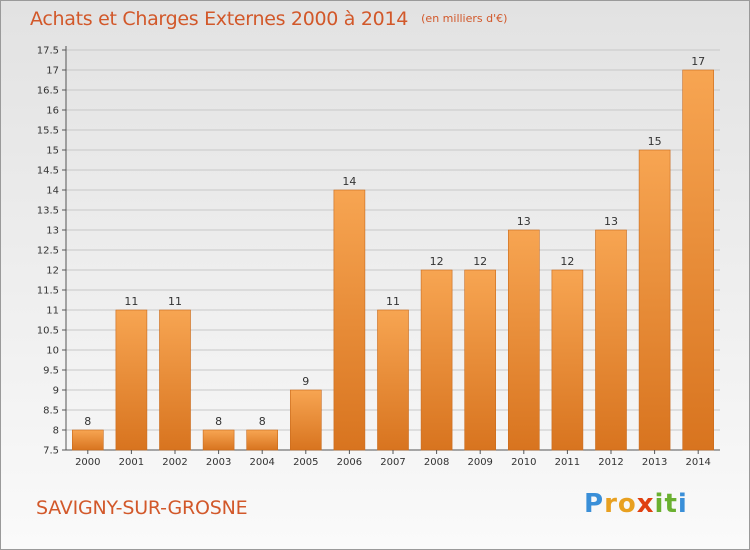  Describe the element at coordinates (524, 221) in the screenshot. I see `value-label-2010: 13` at that location.